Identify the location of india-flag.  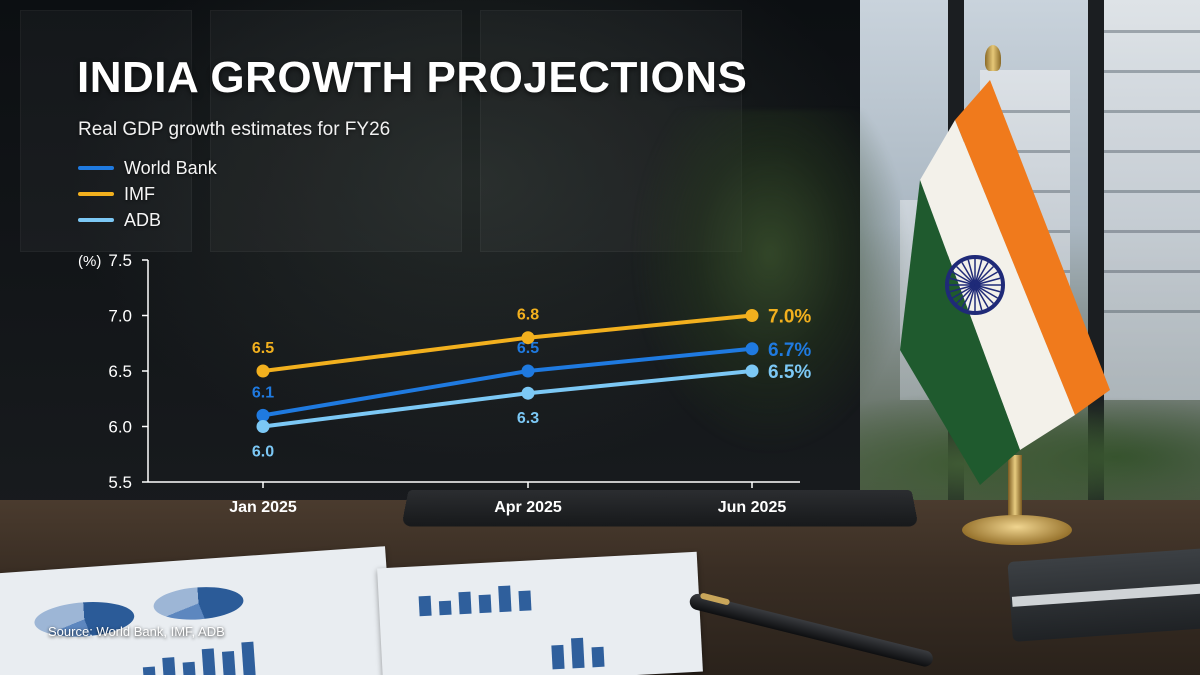
(1005, 282).